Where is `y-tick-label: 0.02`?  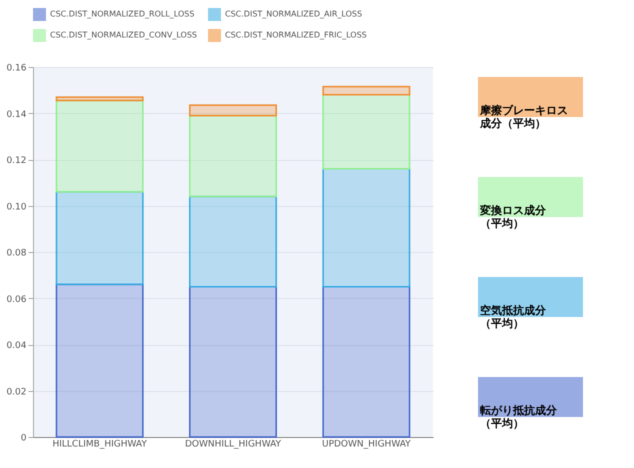 y-tick-label: 0.02 is located at coordinates (16, 392).